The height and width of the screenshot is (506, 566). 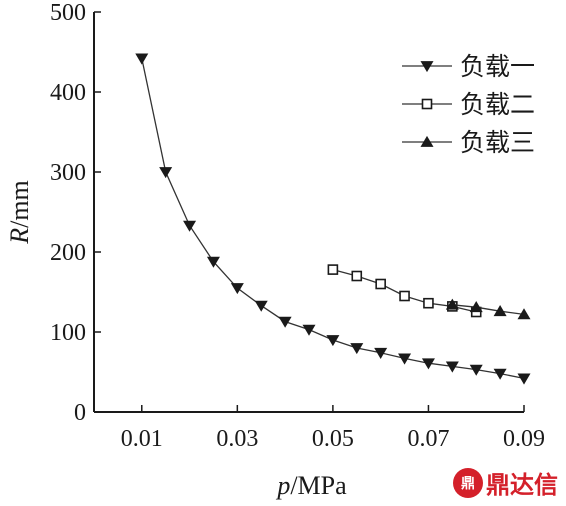 I want to click on y-tick-label: 0, so click(x=80, y=413).